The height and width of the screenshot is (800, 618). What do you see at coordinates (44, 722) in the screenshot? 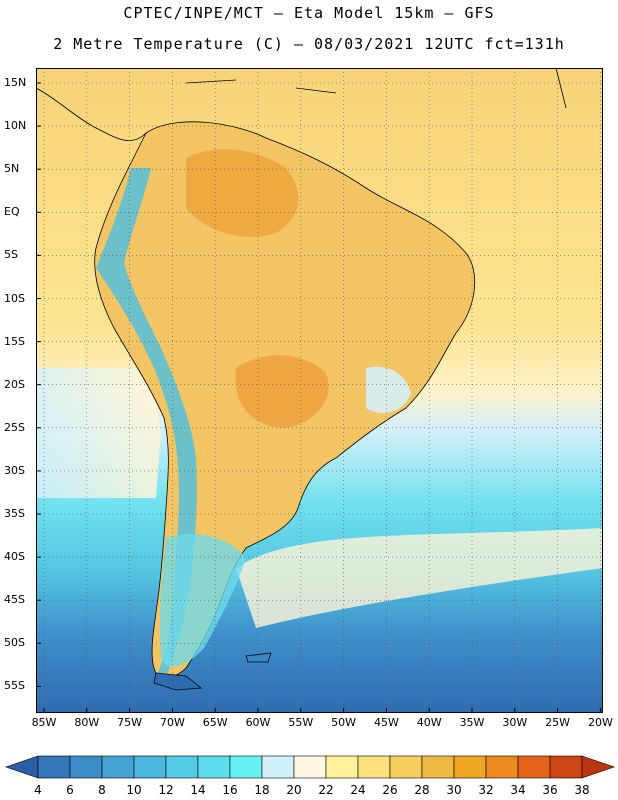
I see `lon-label: 85W` at bounding box center [44, 722].